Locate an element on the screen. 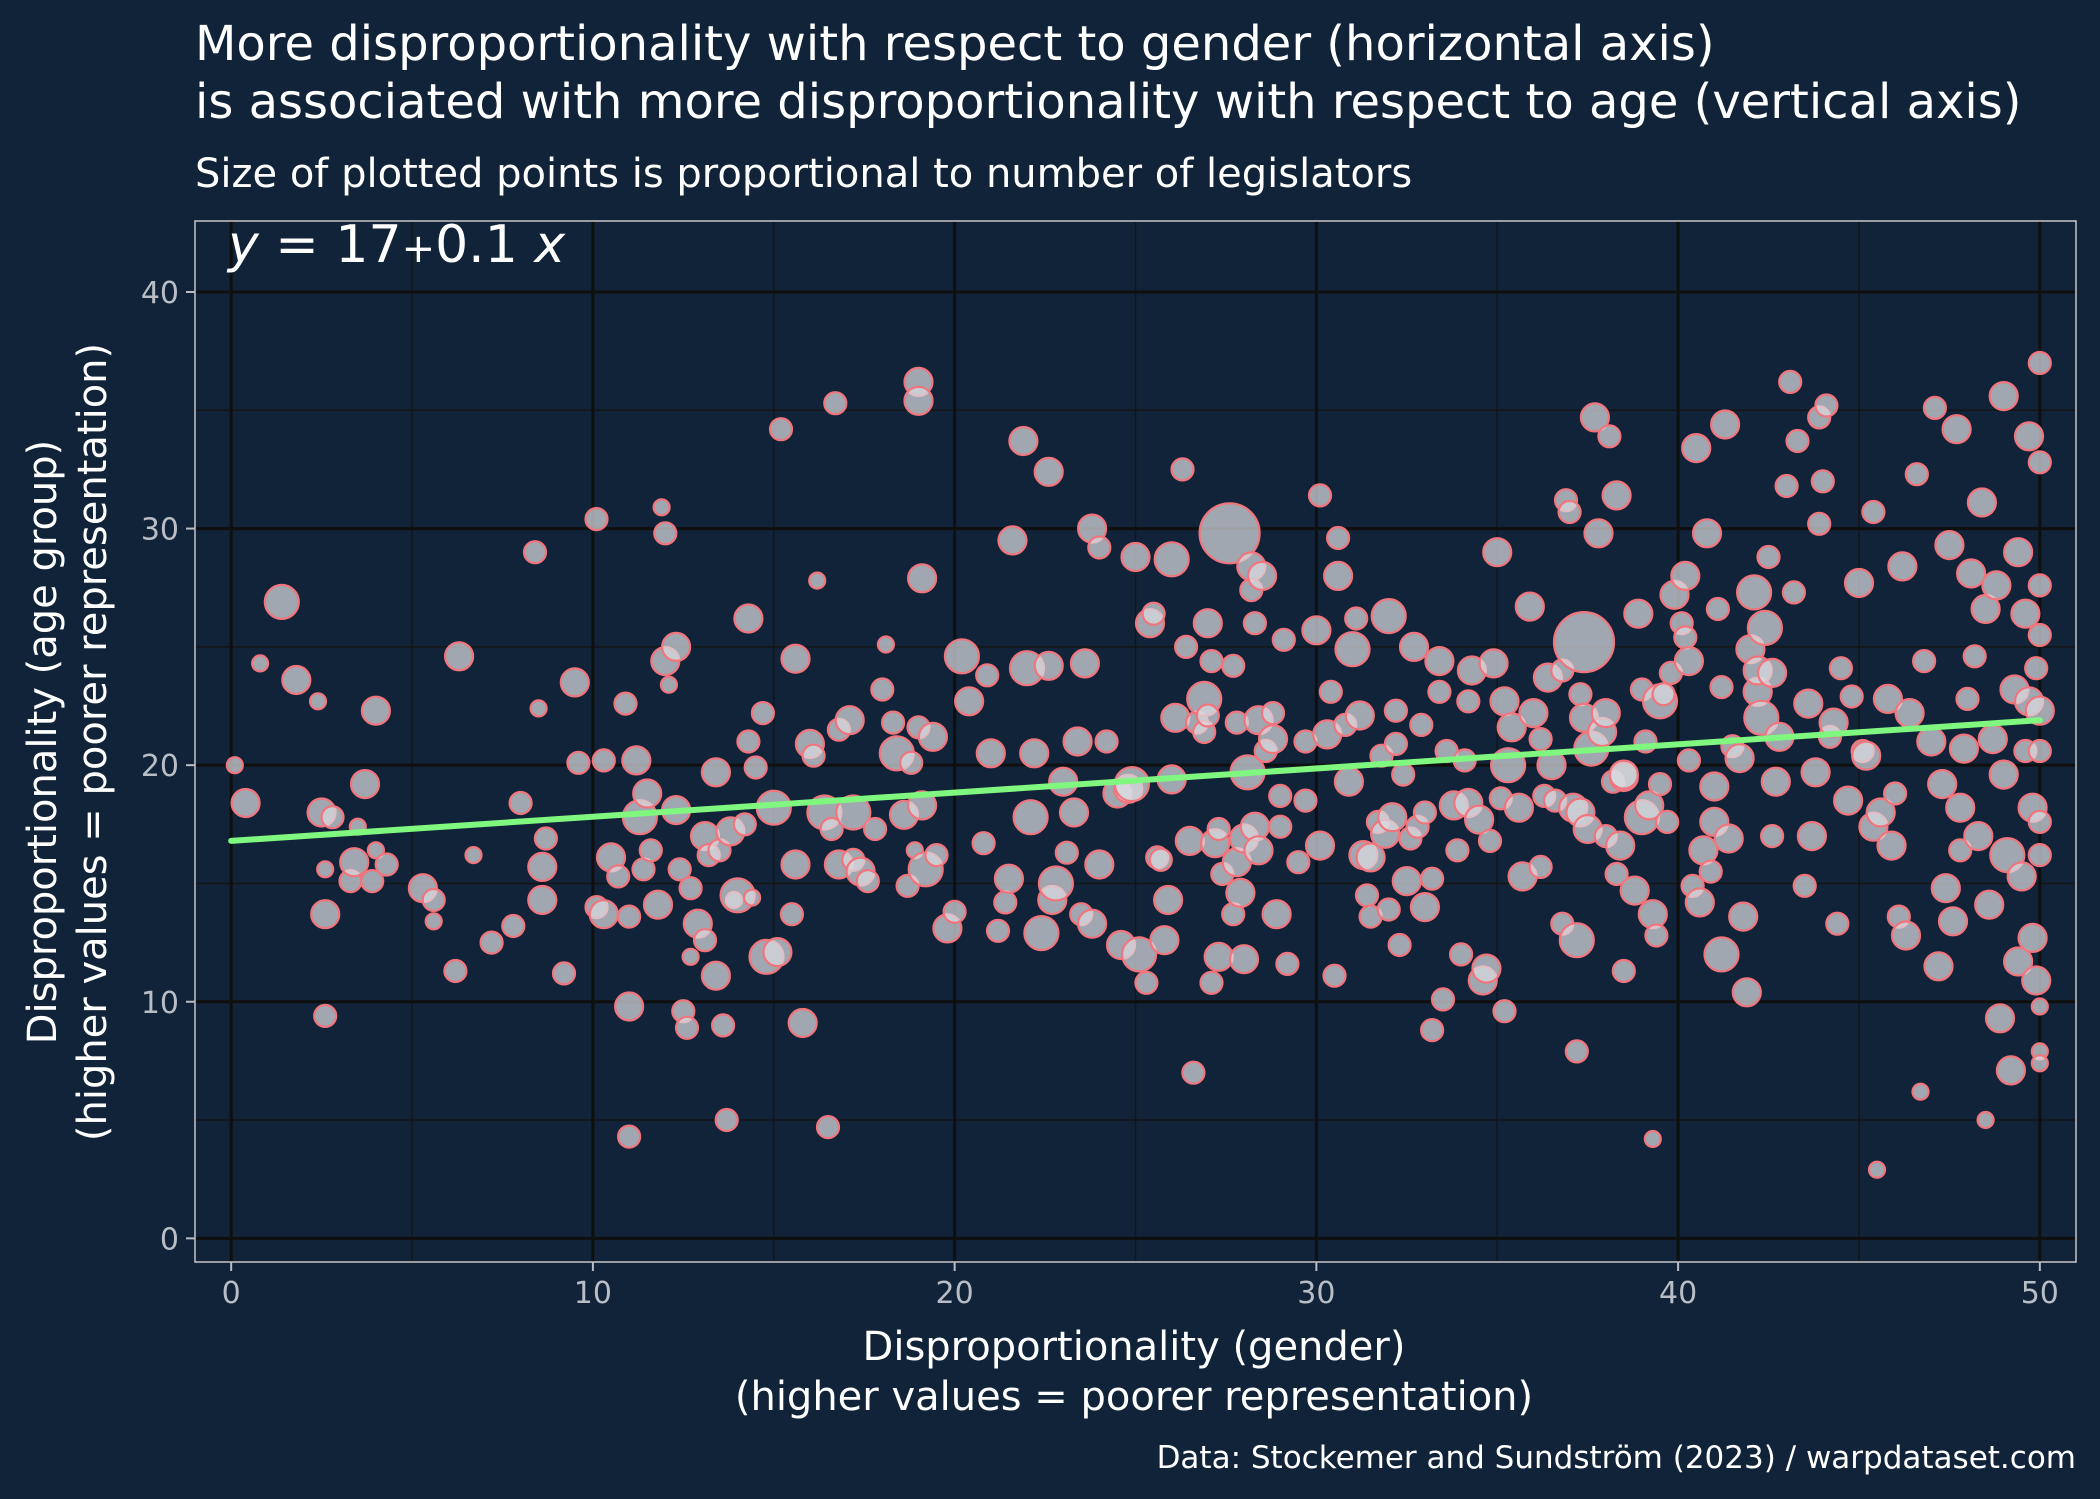 The image size is (2100, 1499). x-axis-title-line-2: (higher values = poorer representation) is located at coordinates (1134, 1397).